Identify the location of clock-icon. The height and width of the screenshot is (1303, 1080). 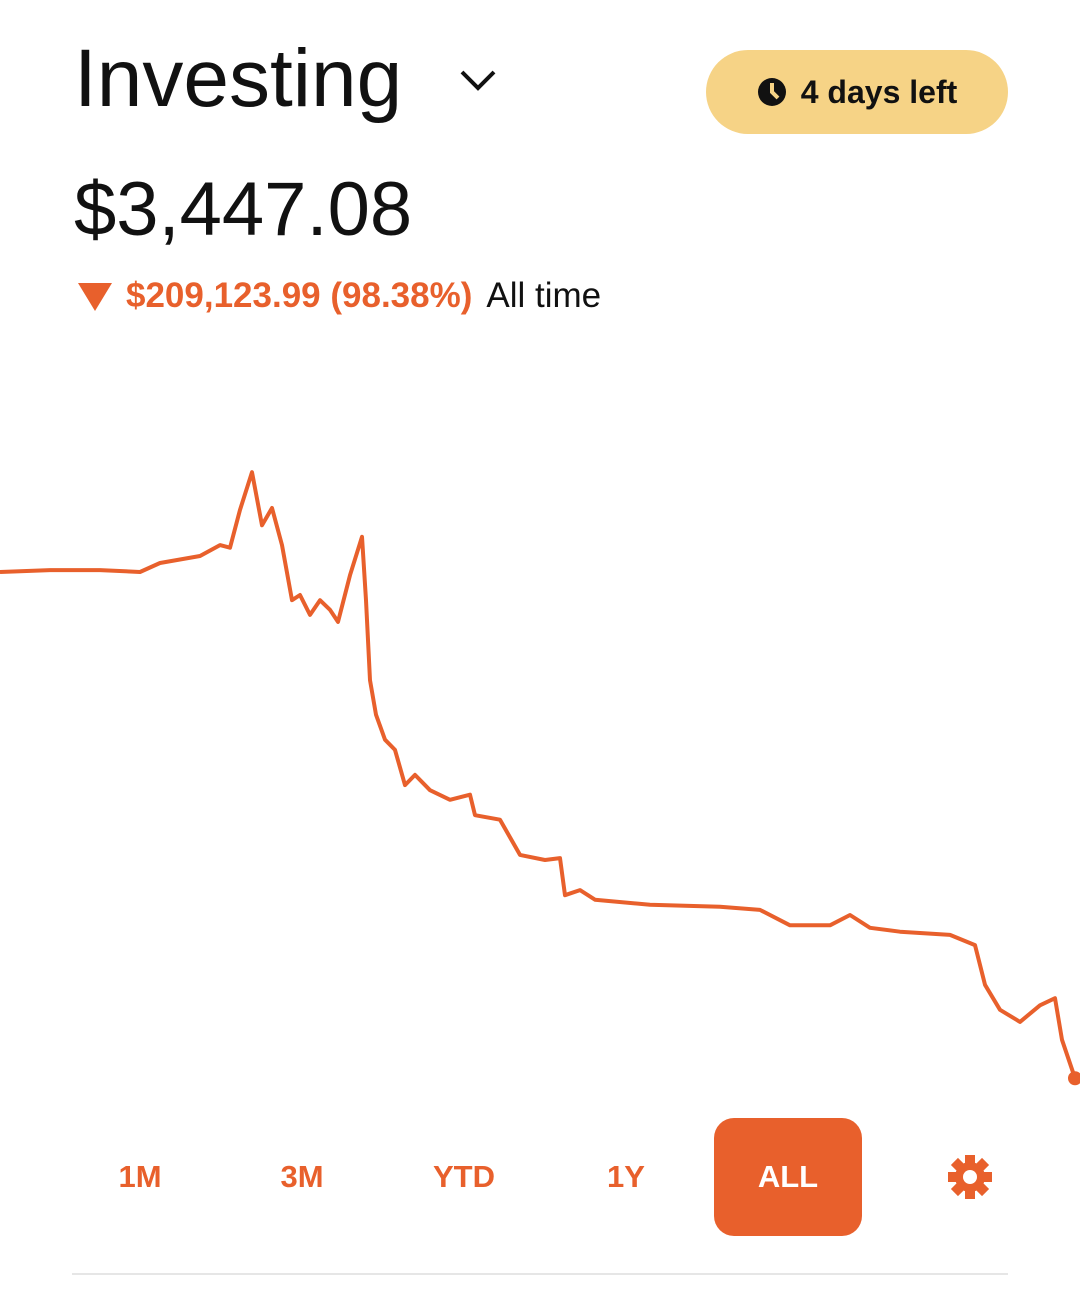
(771, 92).